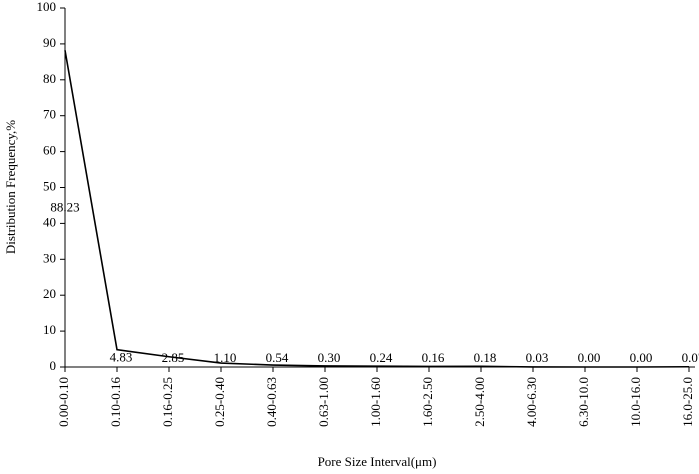  Describe the element at coordinates (377, 461) in the screenshot. I see `x-axis-title: Pore Size Interval(μm)` at that location.